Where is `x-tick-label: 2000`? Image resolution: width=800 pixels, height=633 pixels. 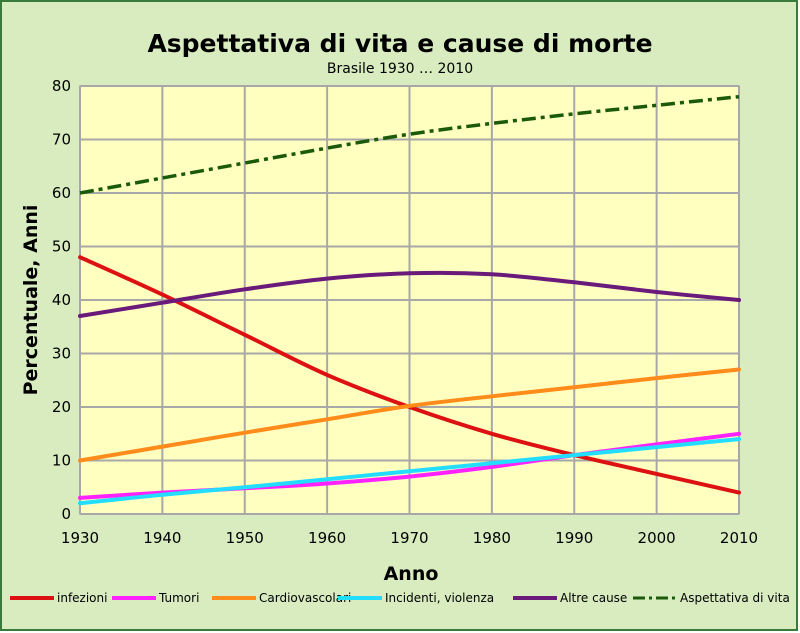 x-tick-label: 2000 is located at coordinates (657, 538).